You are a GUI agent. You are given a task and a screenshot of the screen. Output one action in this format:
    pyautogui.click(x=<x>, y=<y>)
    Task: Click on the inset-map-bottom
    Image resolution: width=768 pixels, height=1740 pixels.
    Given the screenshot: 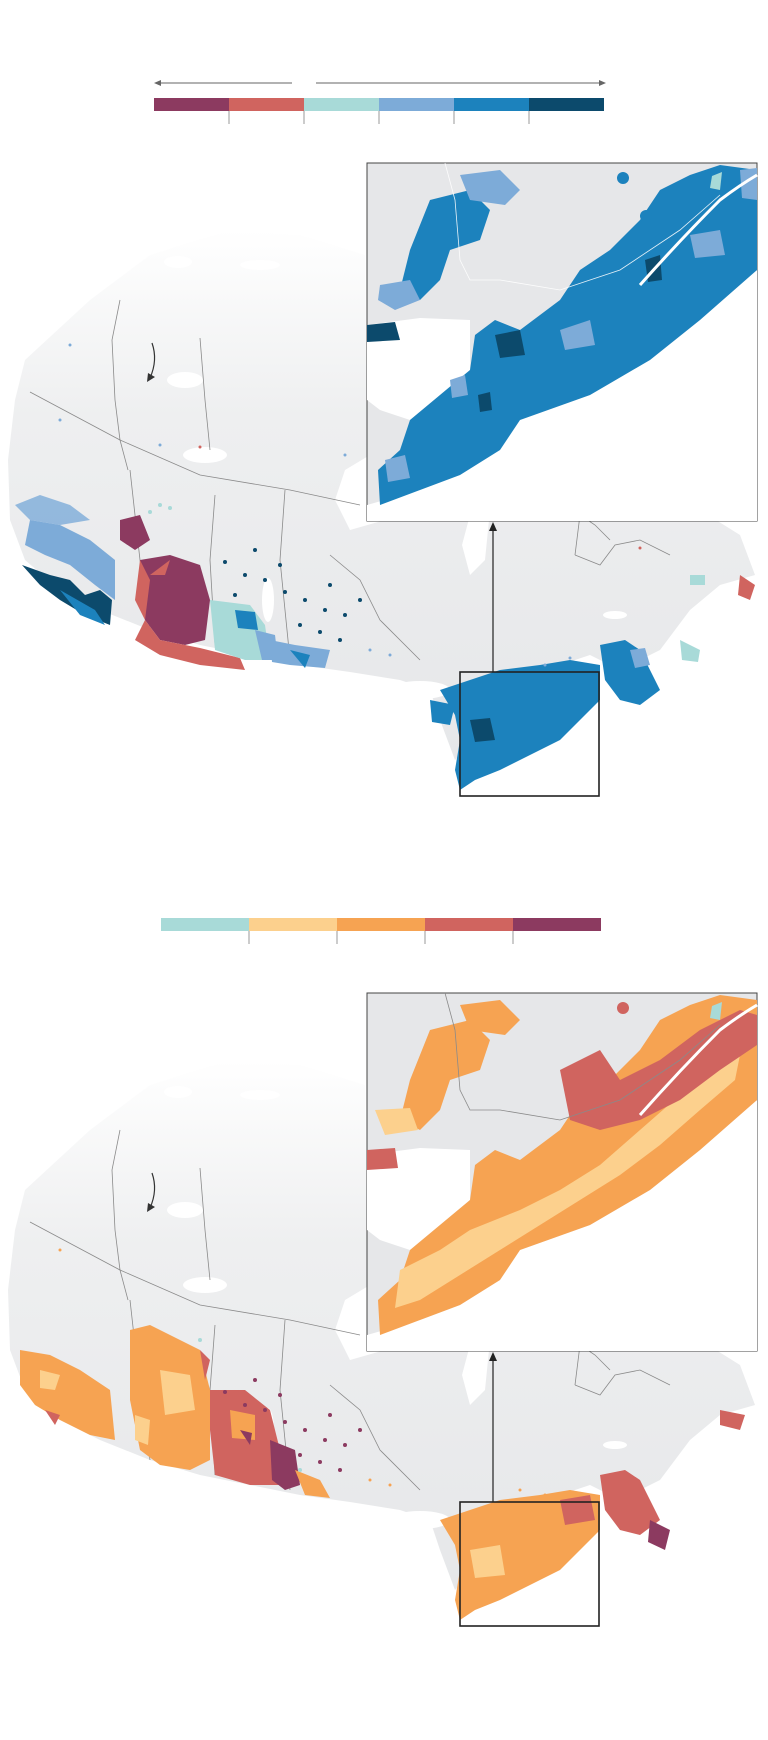 What is the action you would take?
    pyautogui.click(x=562, y=1172)
    